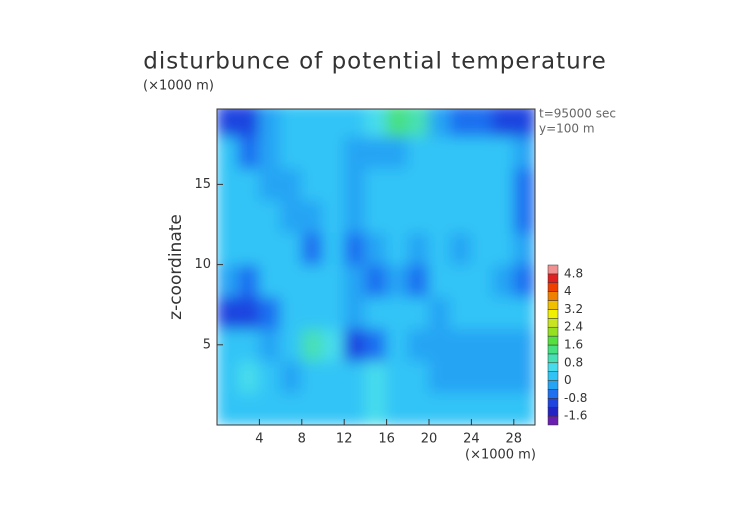 The width and height of the screenshot is (752, 532). What do you see at coordinates (568, 380) in the screenshot?
I see `colorbar-tick-label: 0` at bounding box center [568, 380].